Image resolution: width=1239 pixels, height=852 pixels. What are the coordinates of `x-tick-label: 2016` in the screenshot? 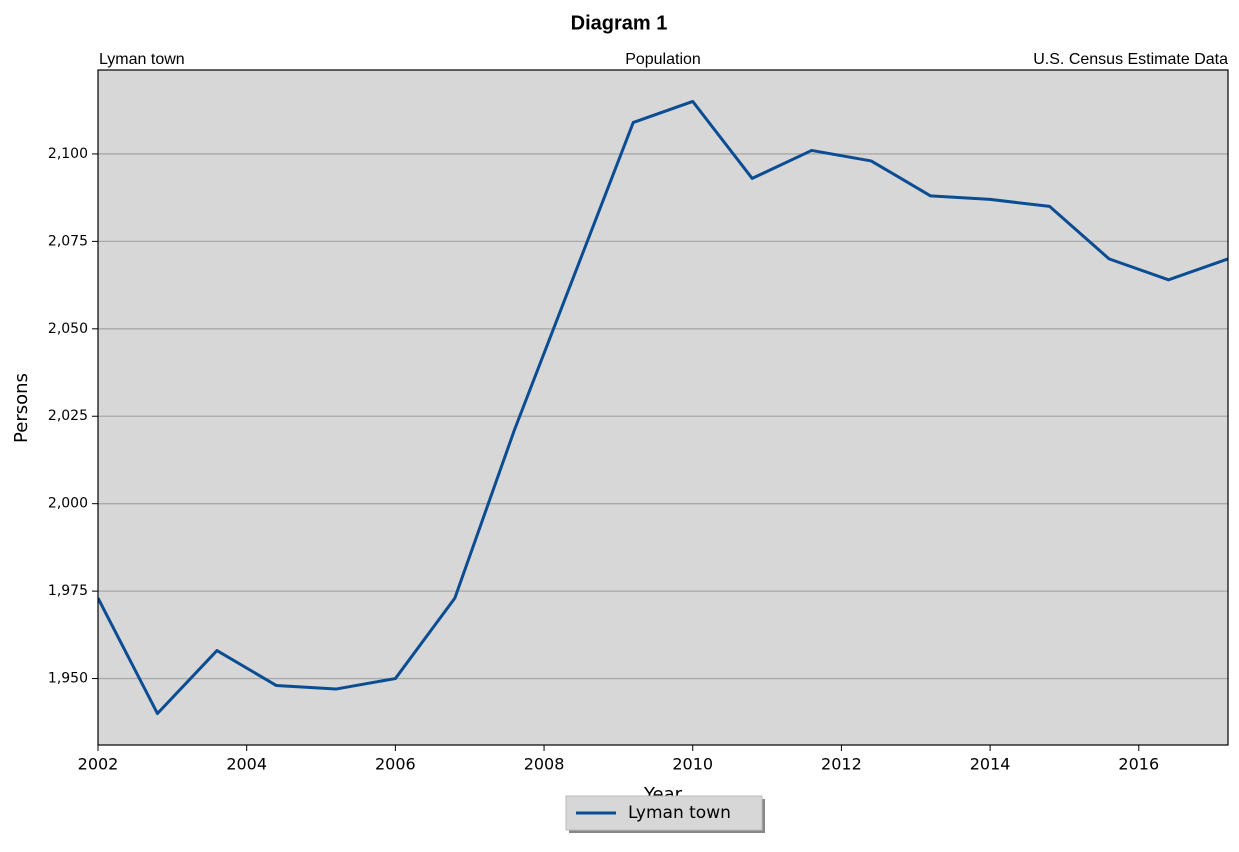 It's located at (1138, 764).